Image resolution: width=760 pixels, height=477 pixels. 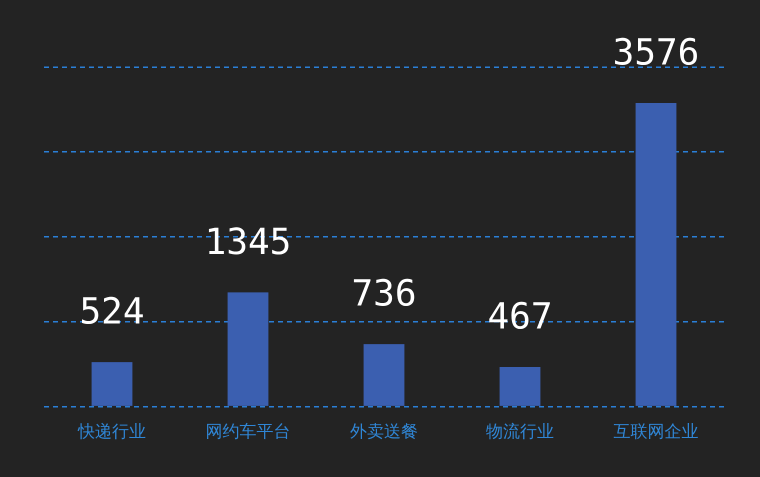 I want to click on x-tick-label: 外卖送餐, so click(x=384, y=432).